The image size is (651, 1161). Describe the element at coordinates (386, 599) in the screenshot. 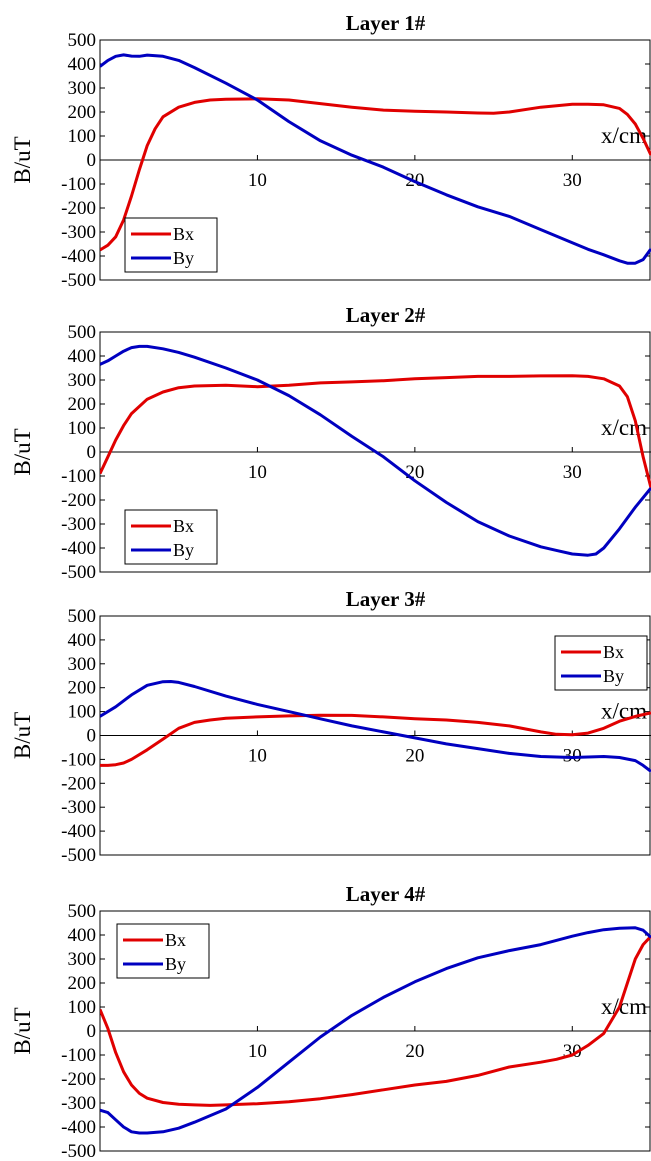

I see `chart-title: Layer 3#` at that location.